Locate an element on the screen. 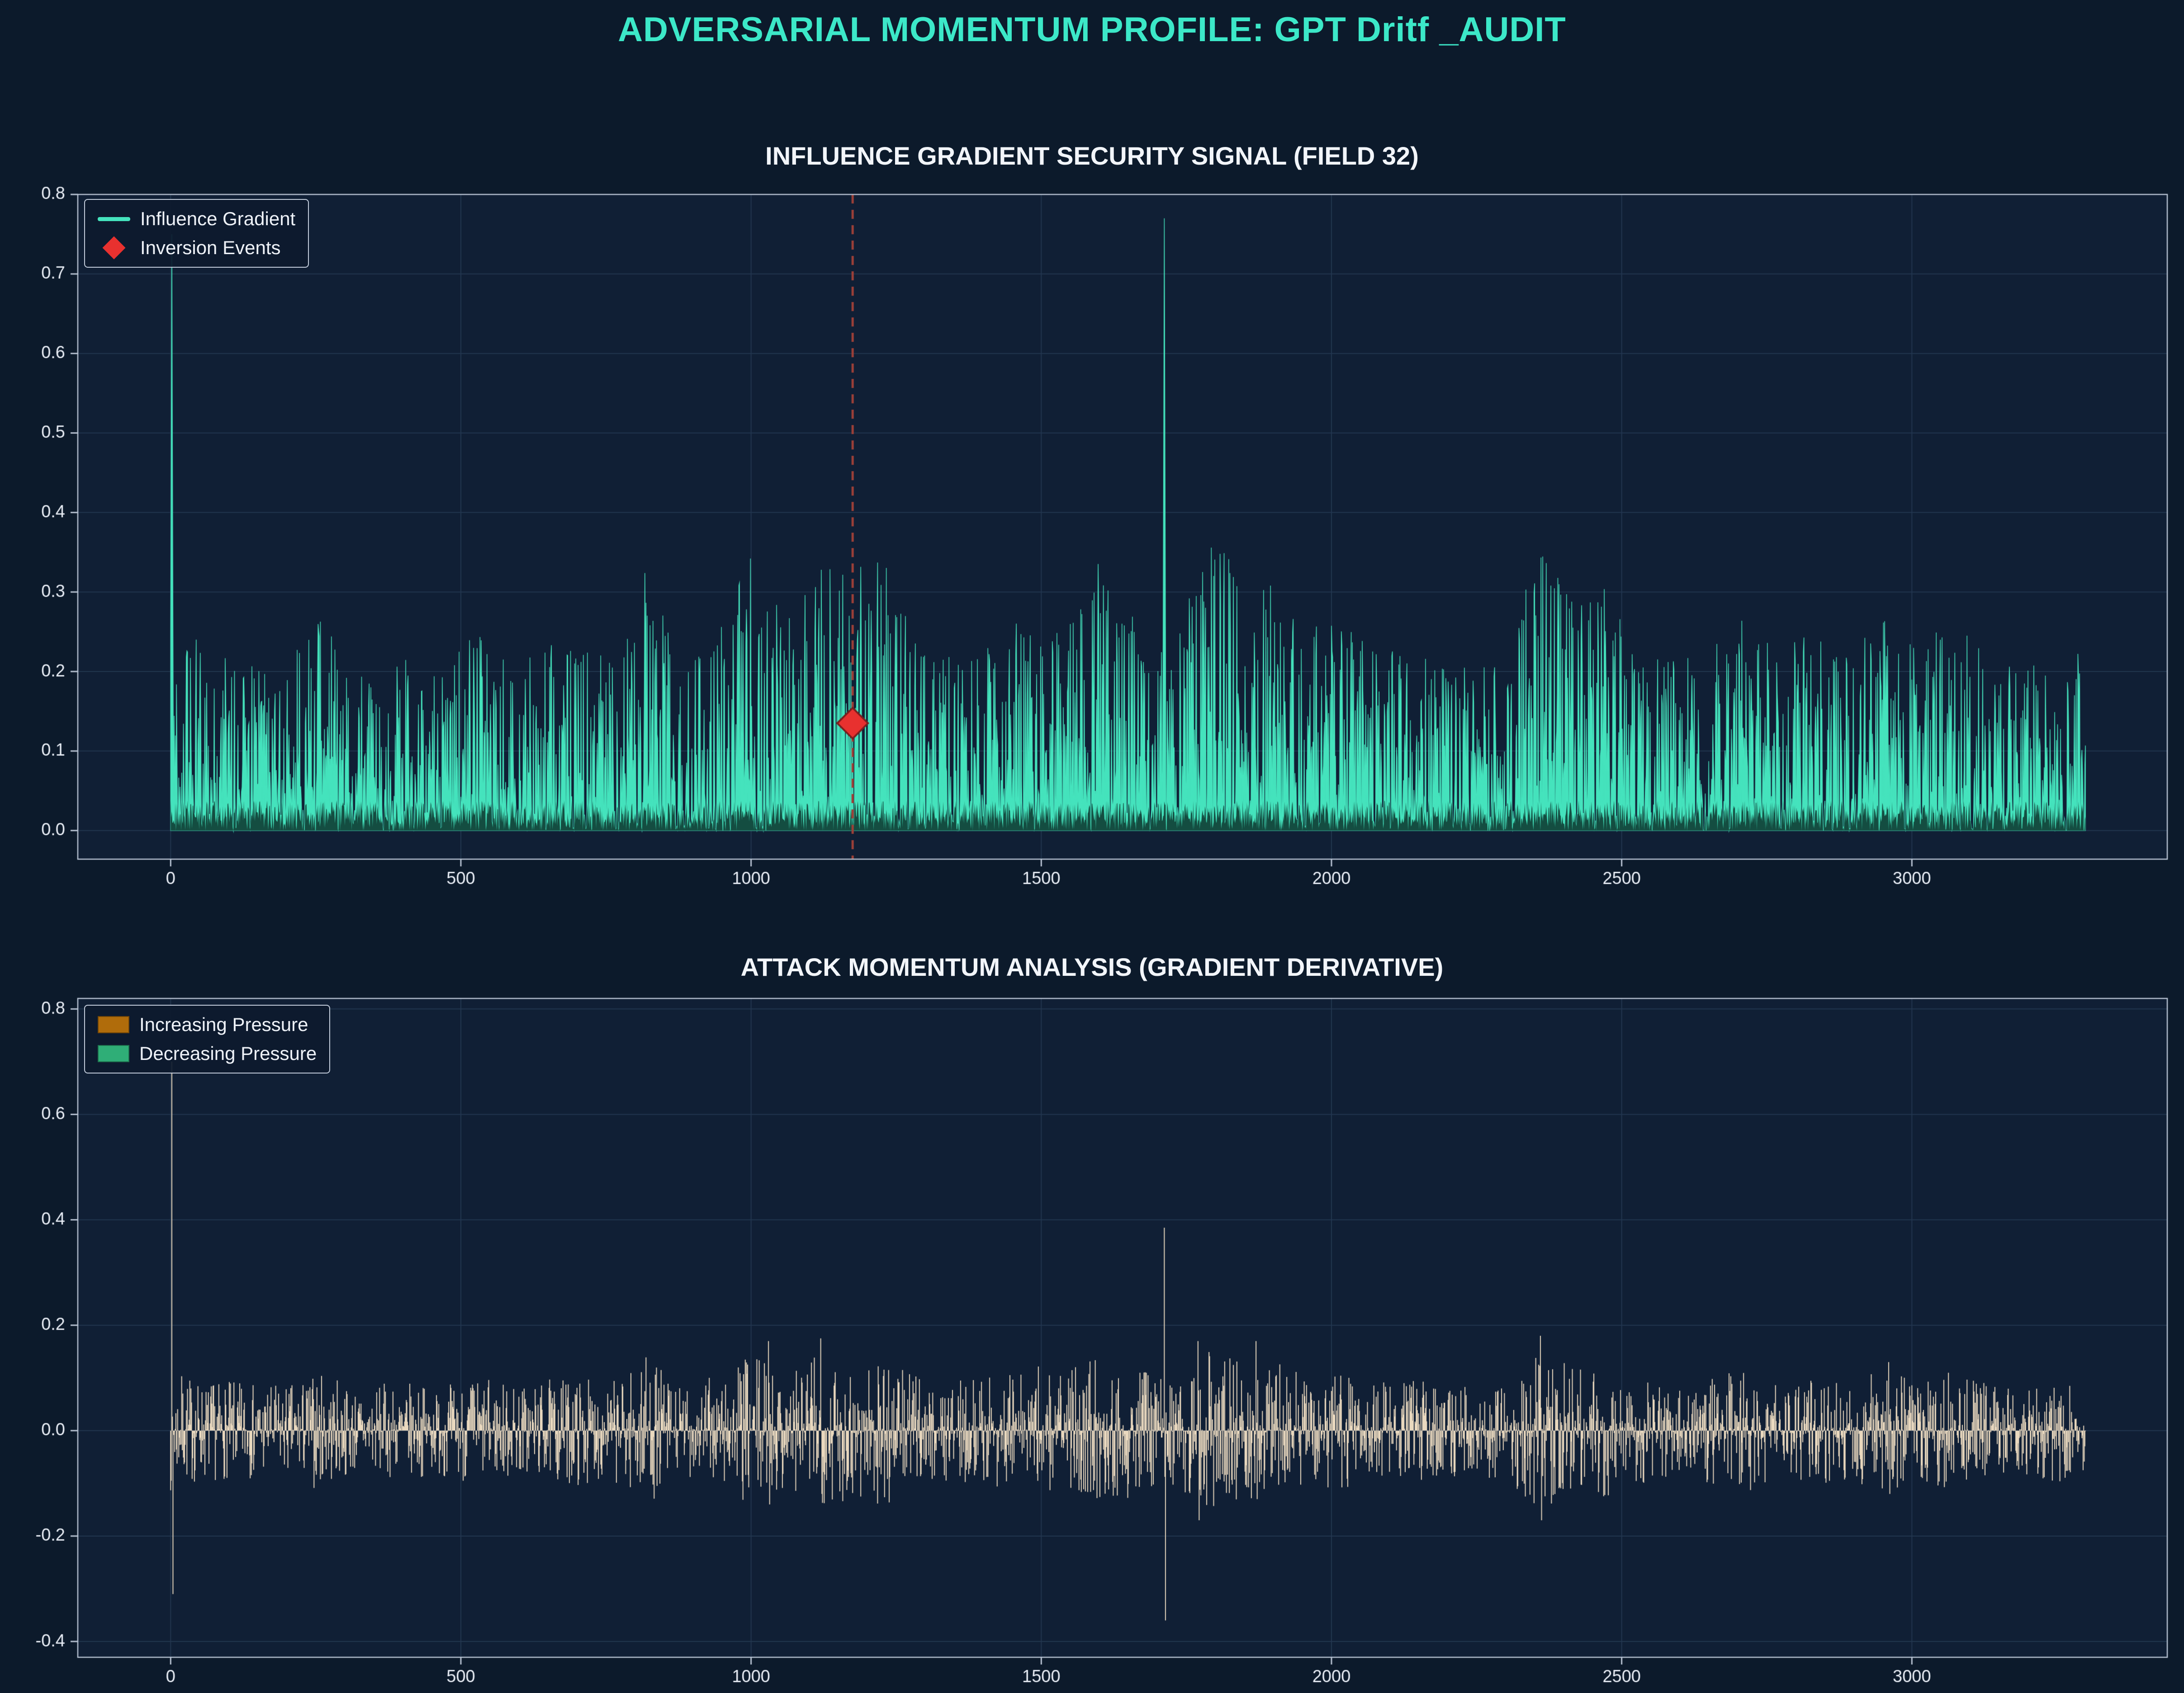  chart1-legend: Influence Gradient Inversion Events is located at coordinates (197, 234).